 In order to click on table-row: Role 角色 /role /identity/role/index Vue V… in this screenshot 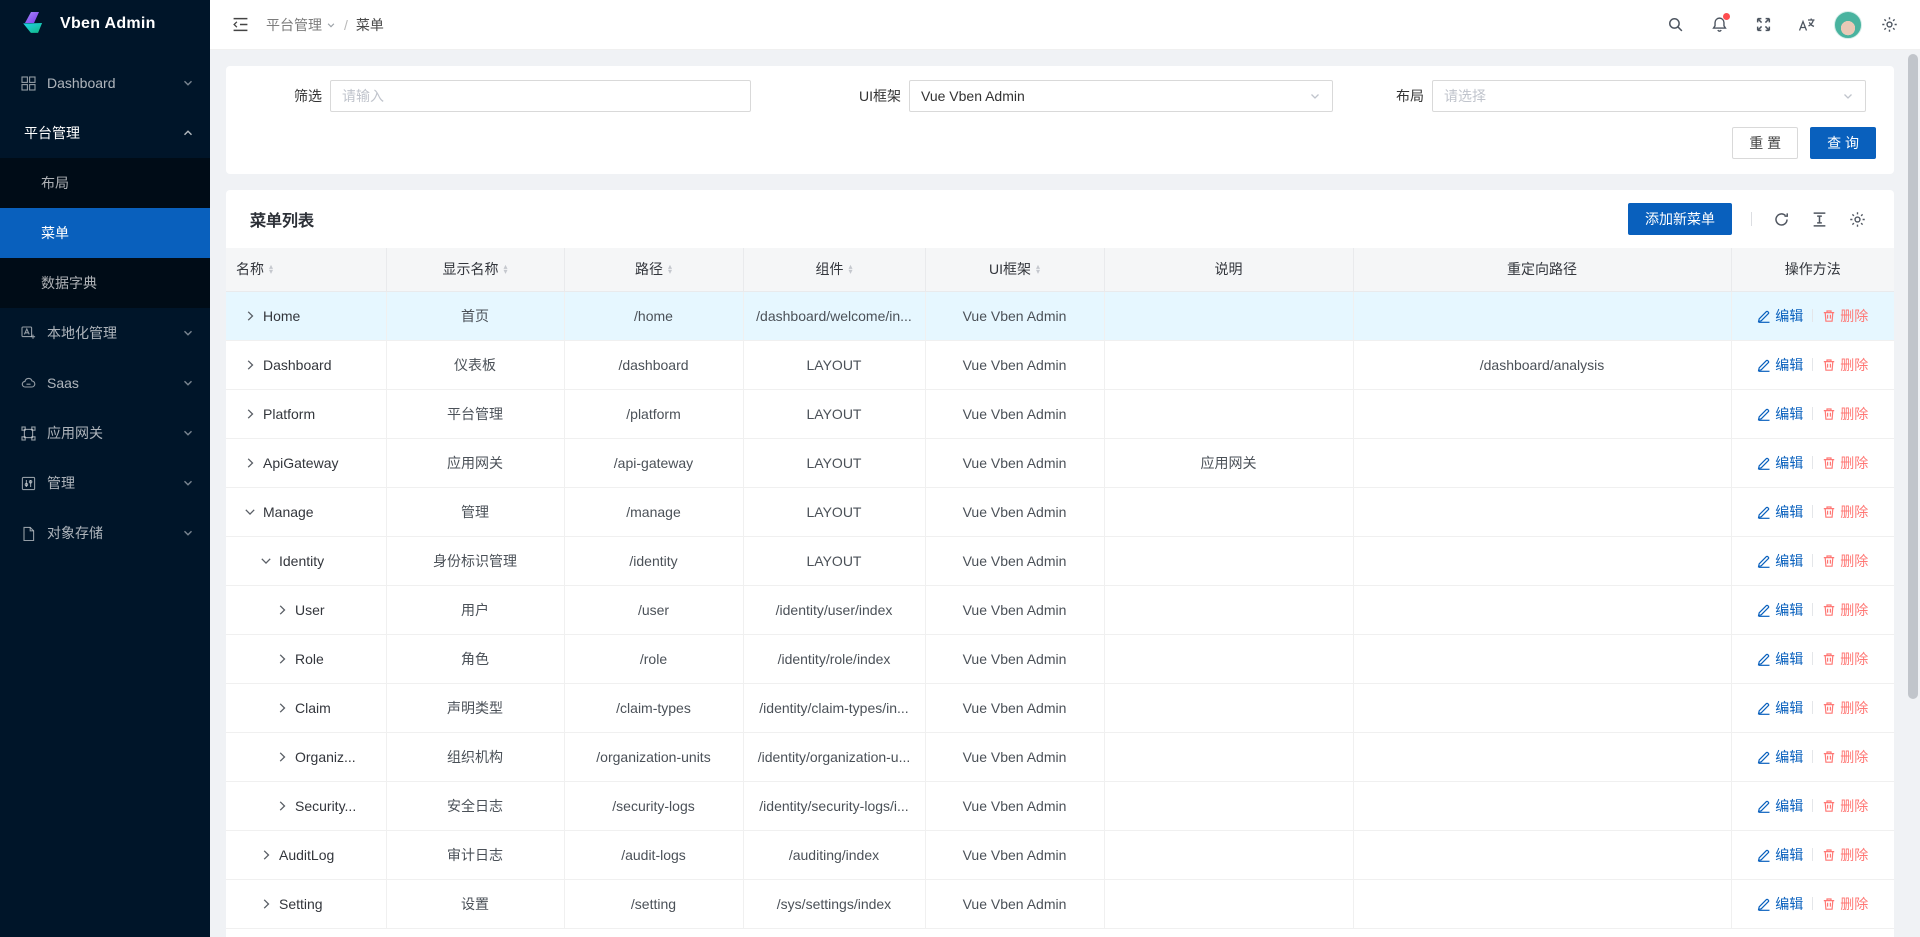, I will do `click(1060, 659)`.